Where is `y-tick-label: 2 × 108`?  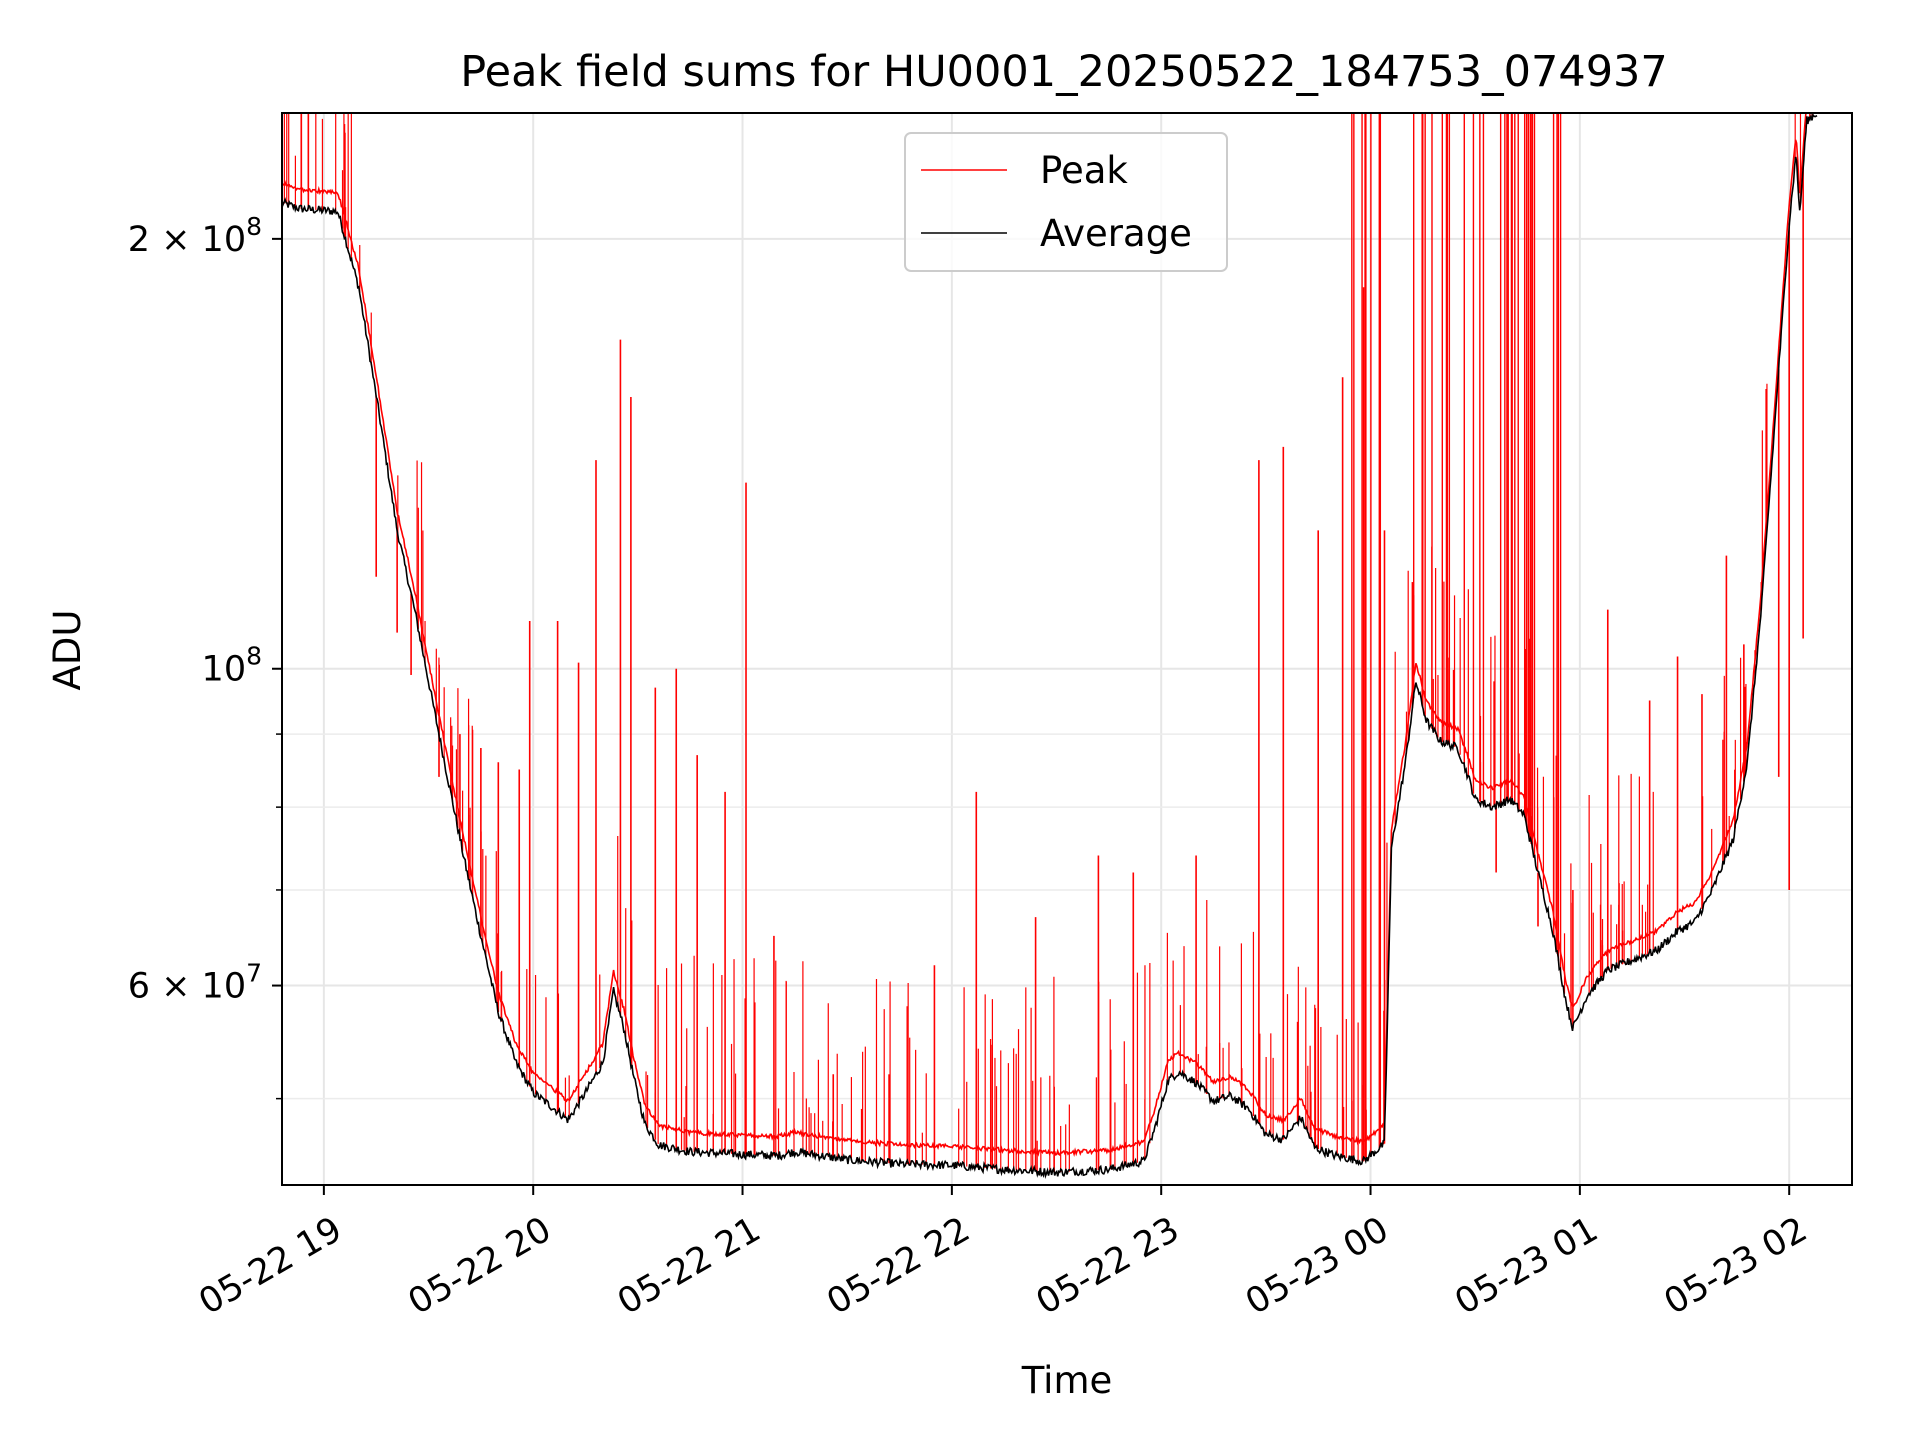
y-tick-label: 2 × 108 is located at coordinates (195, 236).